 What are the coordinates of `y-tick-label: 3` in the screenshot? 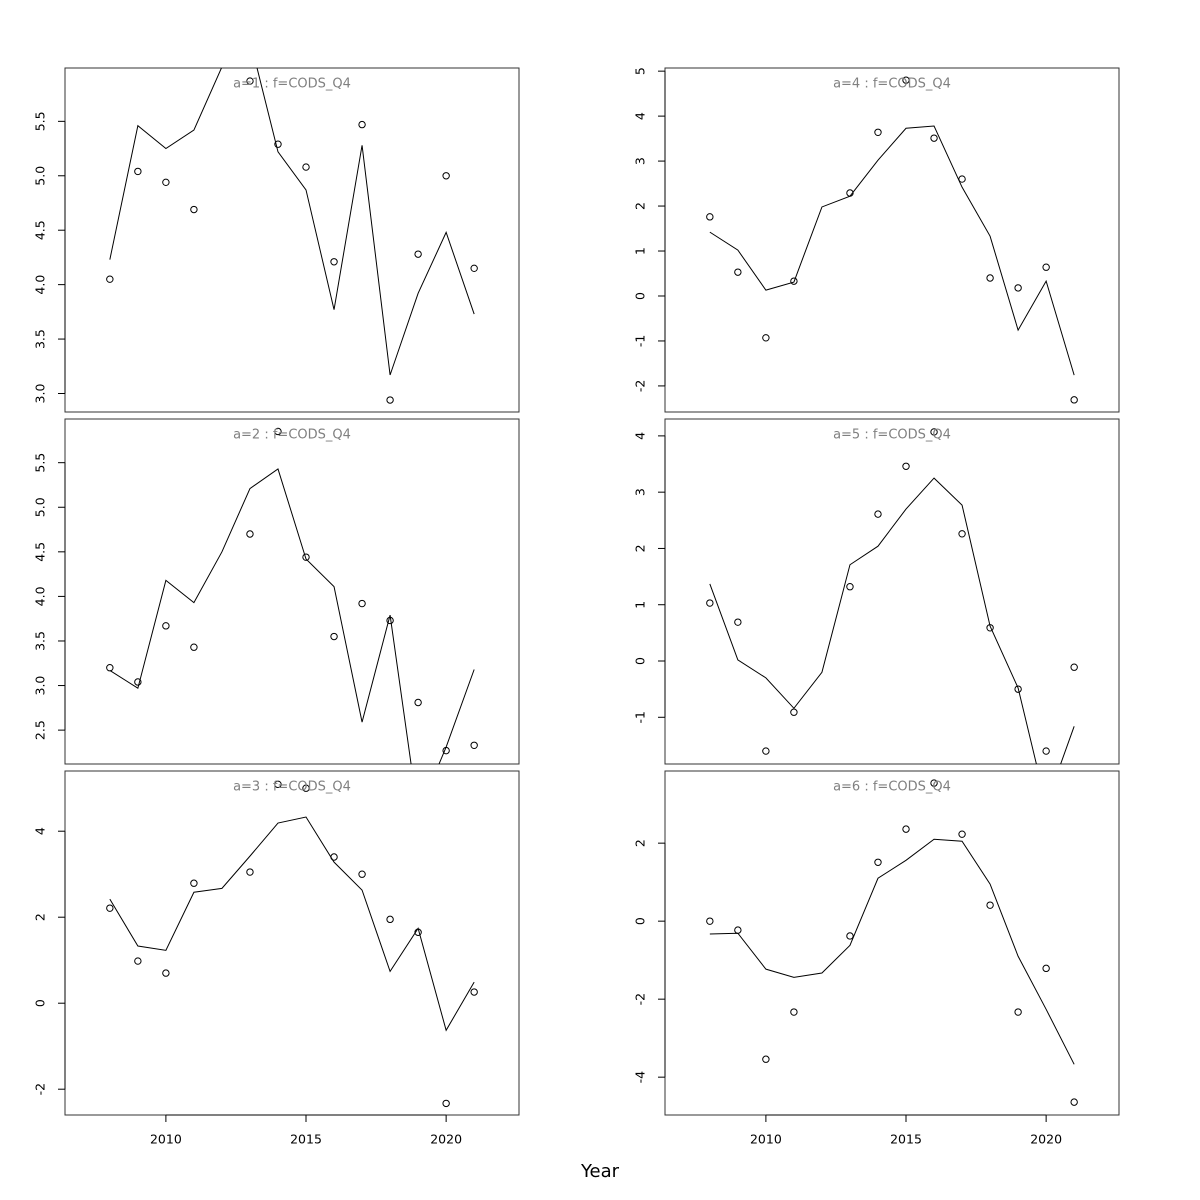 It's located at (640, 492).